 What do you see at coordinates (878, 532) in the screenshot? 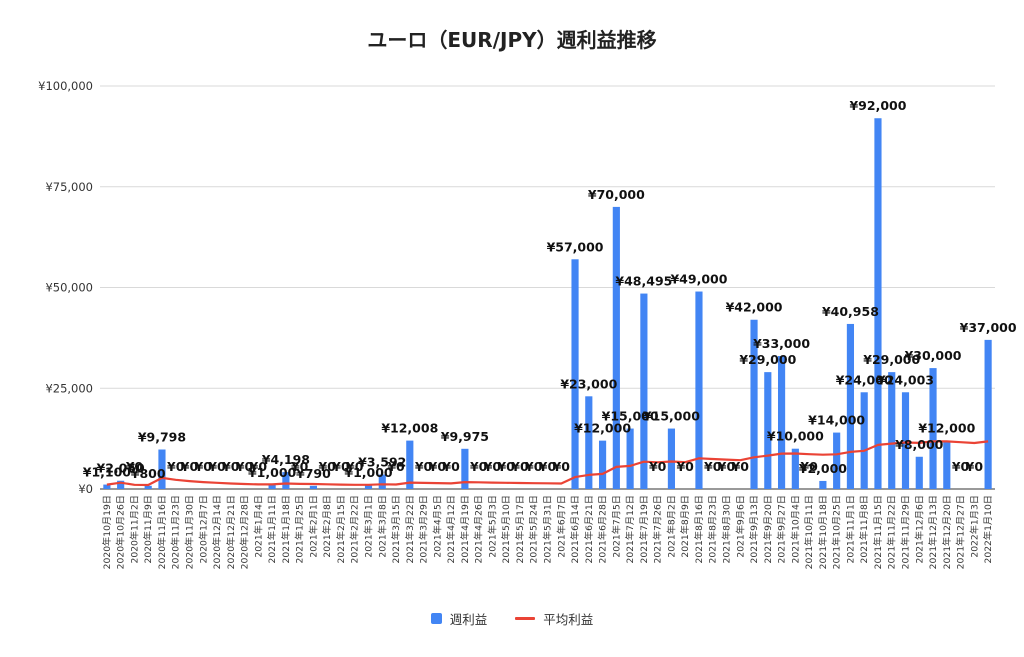
I see `x-tick-label: 2021年11月15日` at bounding box center [878, 532].